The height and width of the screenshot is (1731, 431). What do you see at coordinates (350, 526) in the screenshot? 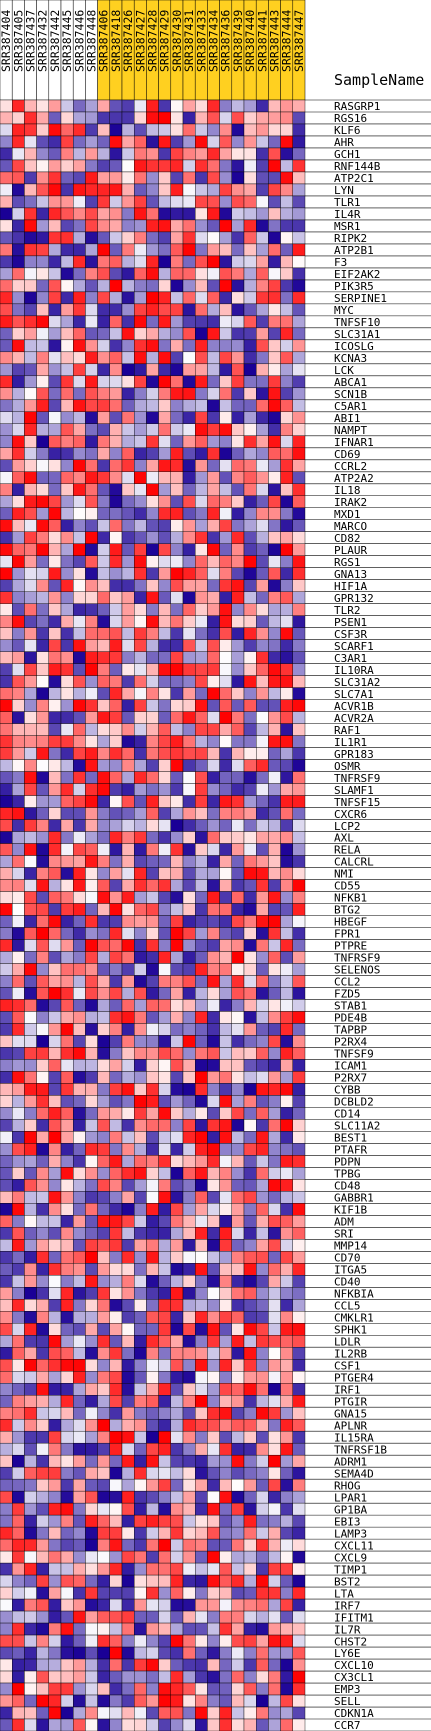
I see `row-label: MARCO` at bounding box center [350, 526].